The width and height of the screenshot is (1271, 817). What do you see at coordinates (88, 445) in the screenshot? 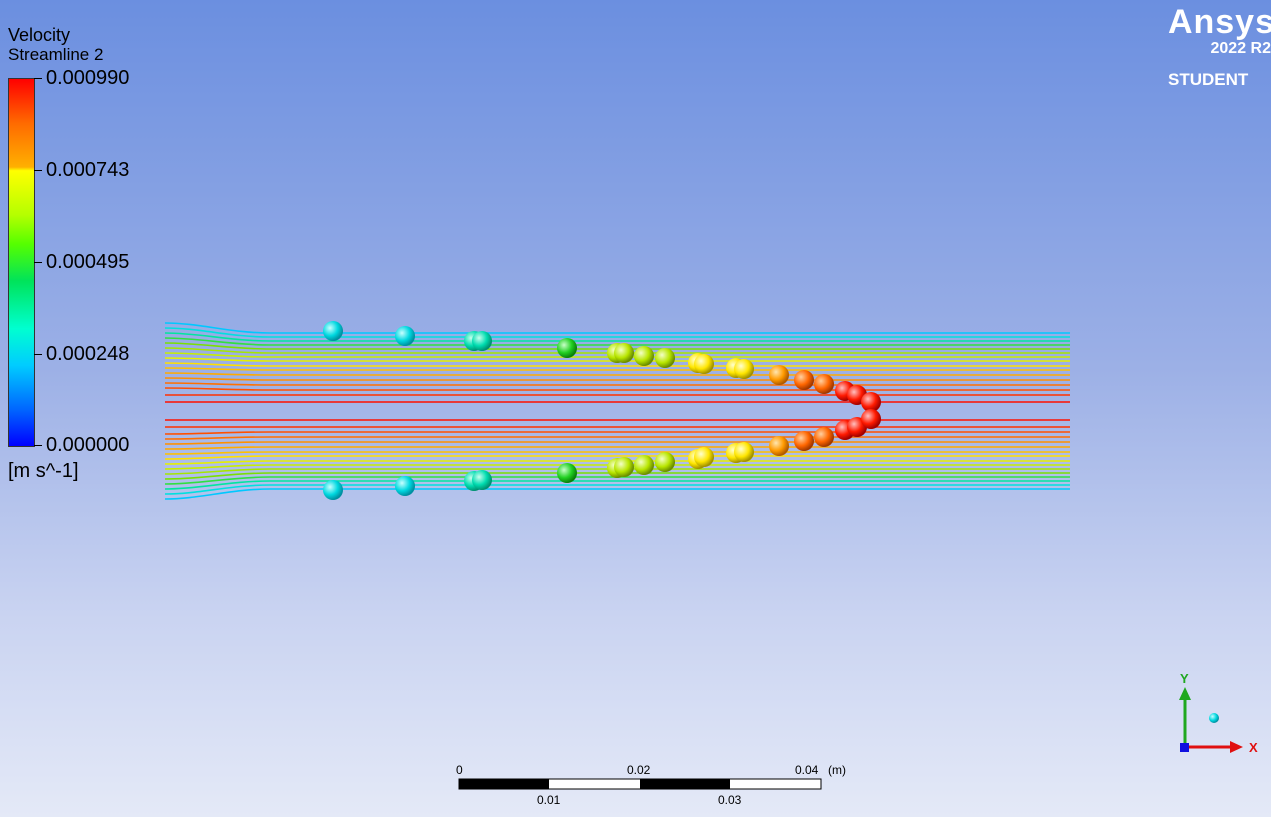
I see `legend-tick-label: 0.000000` at bounding box center [88, 445].